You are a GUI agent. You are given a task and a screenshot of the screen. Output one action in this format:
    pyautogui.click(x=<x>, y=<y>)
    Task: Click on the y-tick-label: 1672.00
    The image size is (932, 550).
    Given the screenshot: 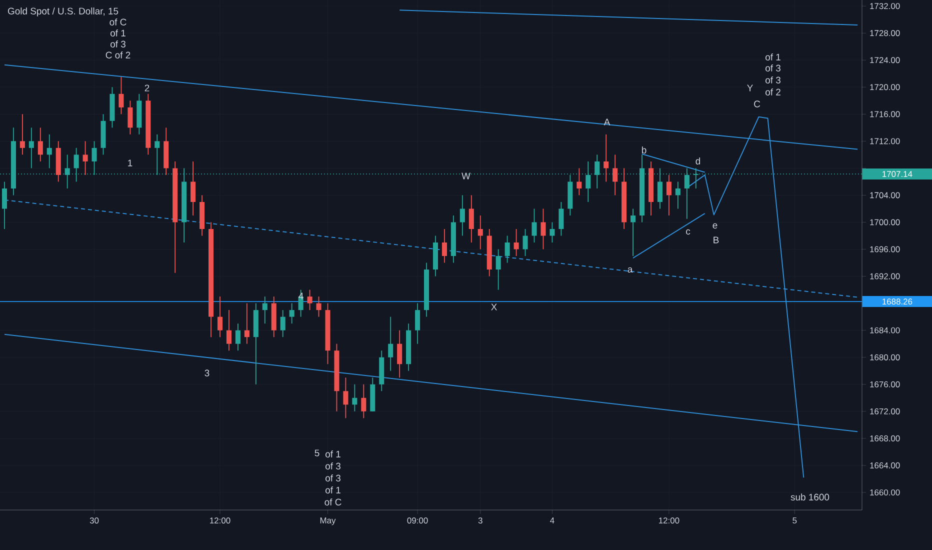 What is the action you would take?
    pyautogui.click(x=885, y=411)
    